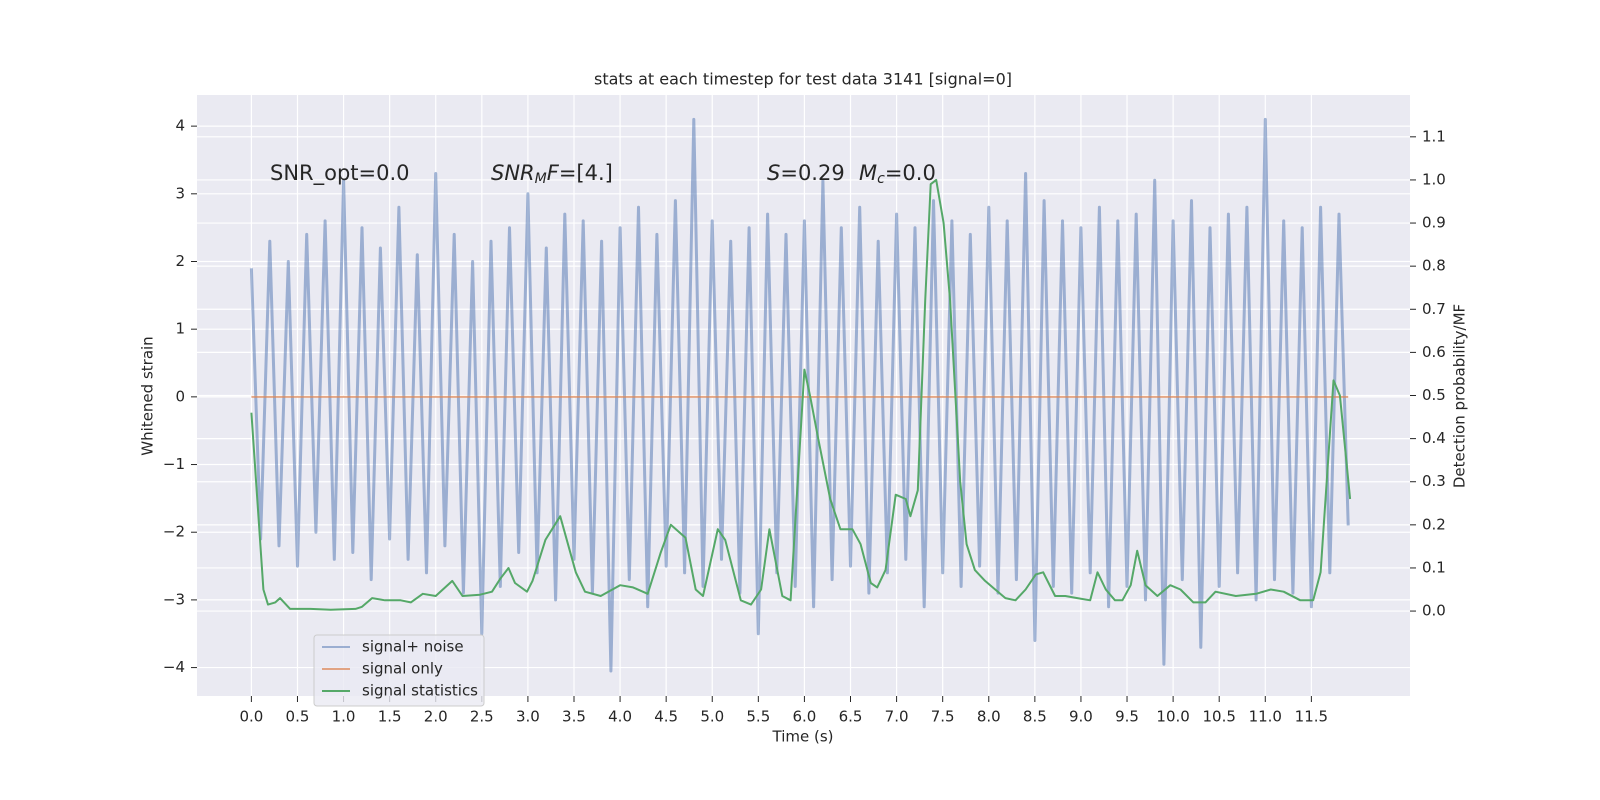 This screenshot has height=800, width=1600. I want to click on annotation-part: F, so click(553, 173).